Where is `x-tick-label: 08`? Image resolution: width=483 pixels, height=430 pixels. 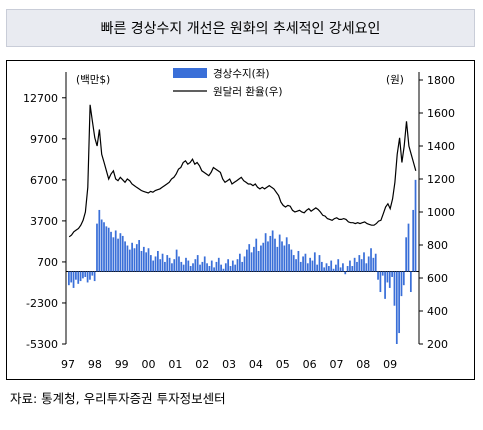 x-tick-label: 08 is located at coordinates (363, 364).